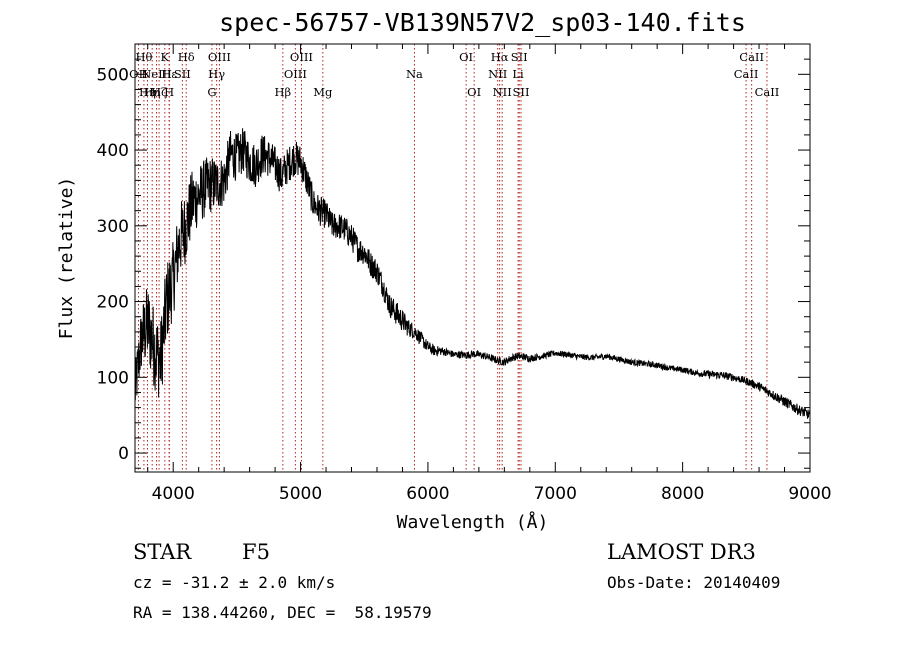  What do you see at coordinates (173, 494) in the screenshot?
I see `x-tick-label: 4000` at bounding box center [173, 494].